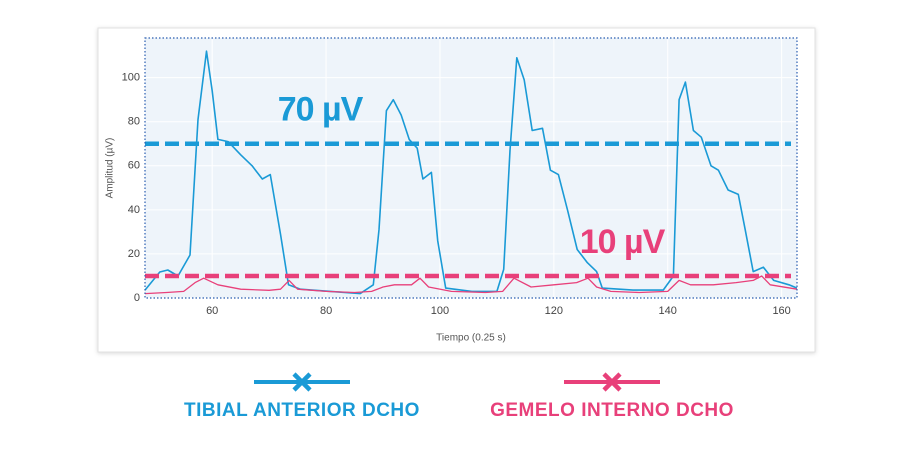  Describe the element at coordinates (471, 338) in the screenshot. I see `x-axis-title: Tiempo (0.25 s)` at that location.